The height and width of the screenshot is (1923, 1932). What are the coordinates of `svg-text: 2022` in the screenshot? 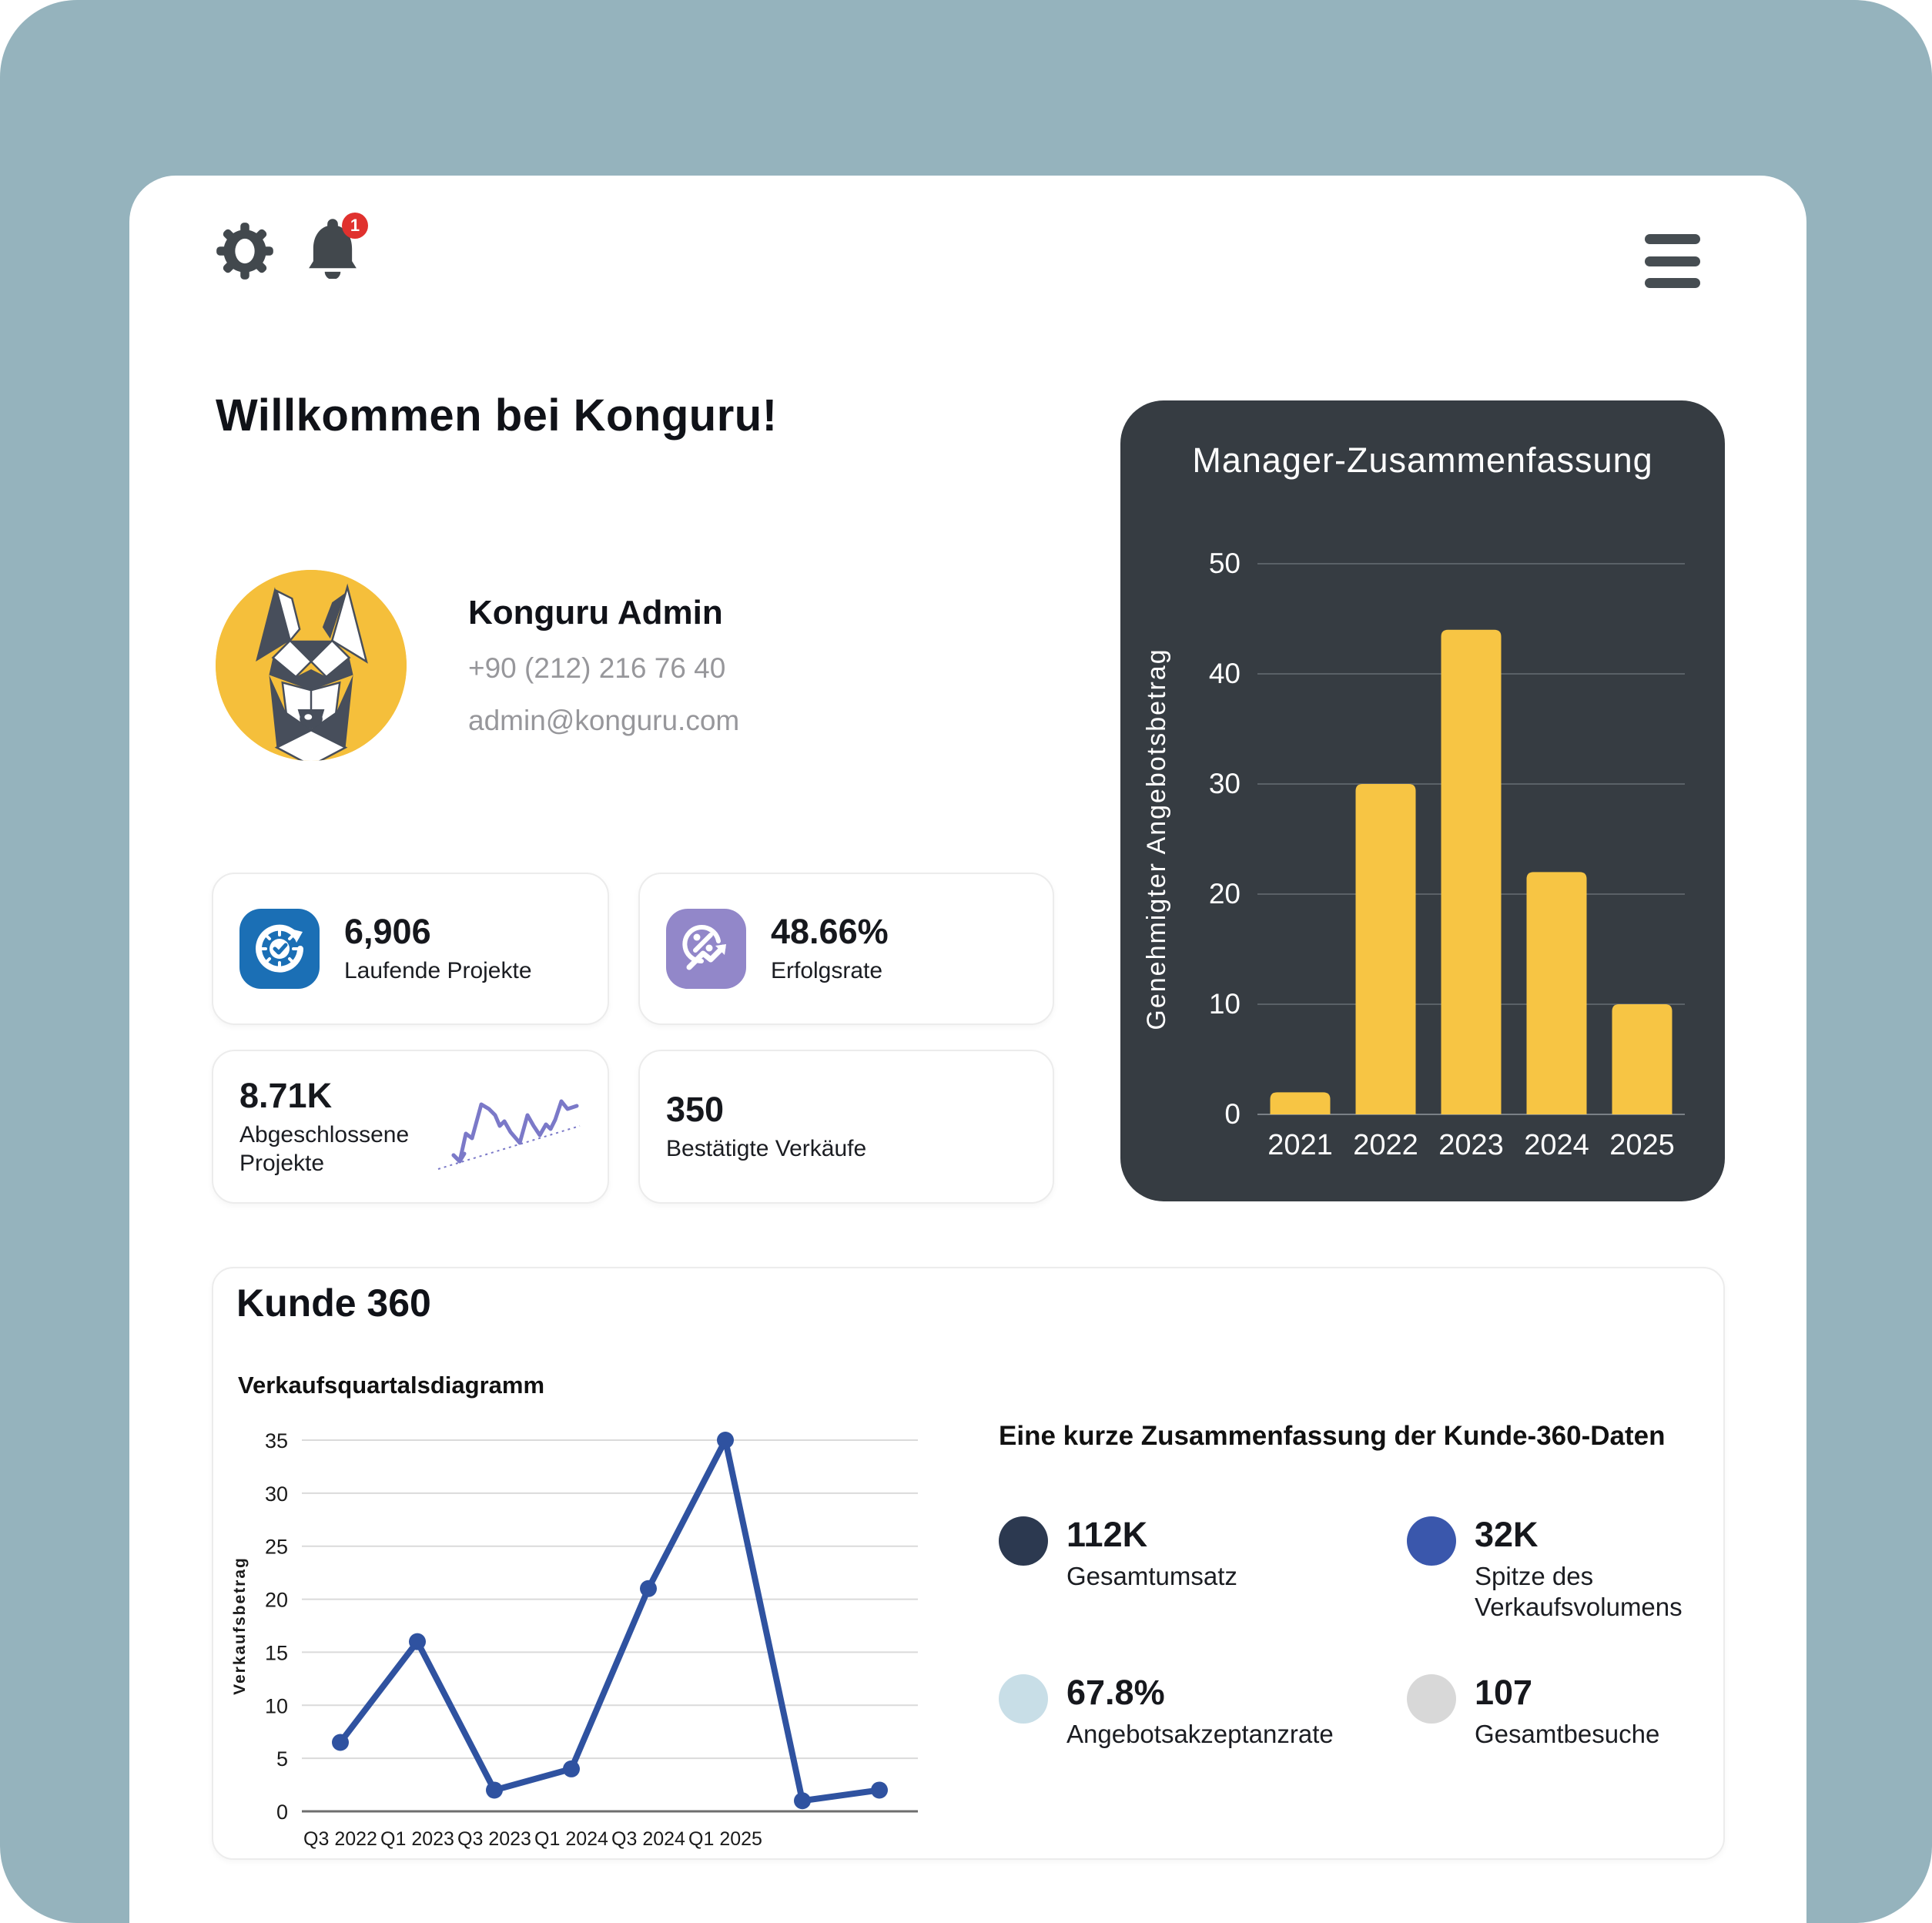 It's located at (1385, 1145).